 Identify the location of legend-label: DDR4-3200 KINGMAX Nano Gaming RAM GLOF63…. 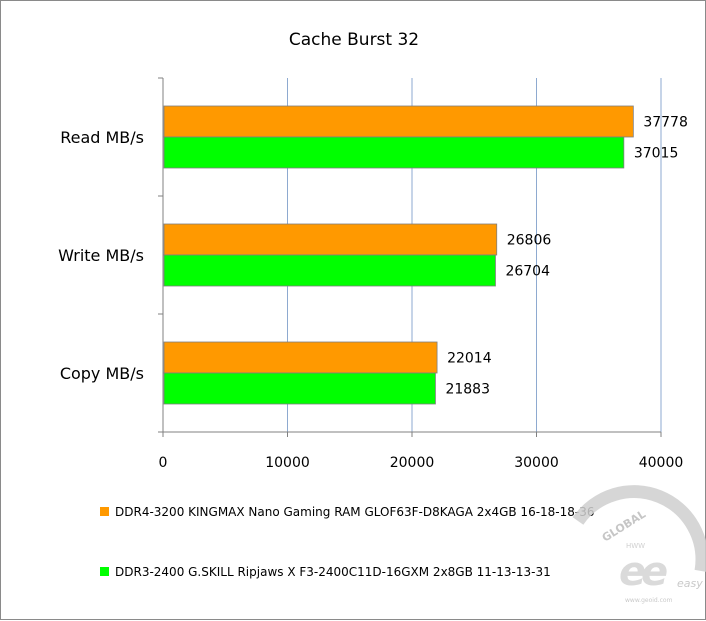
(355, 512).